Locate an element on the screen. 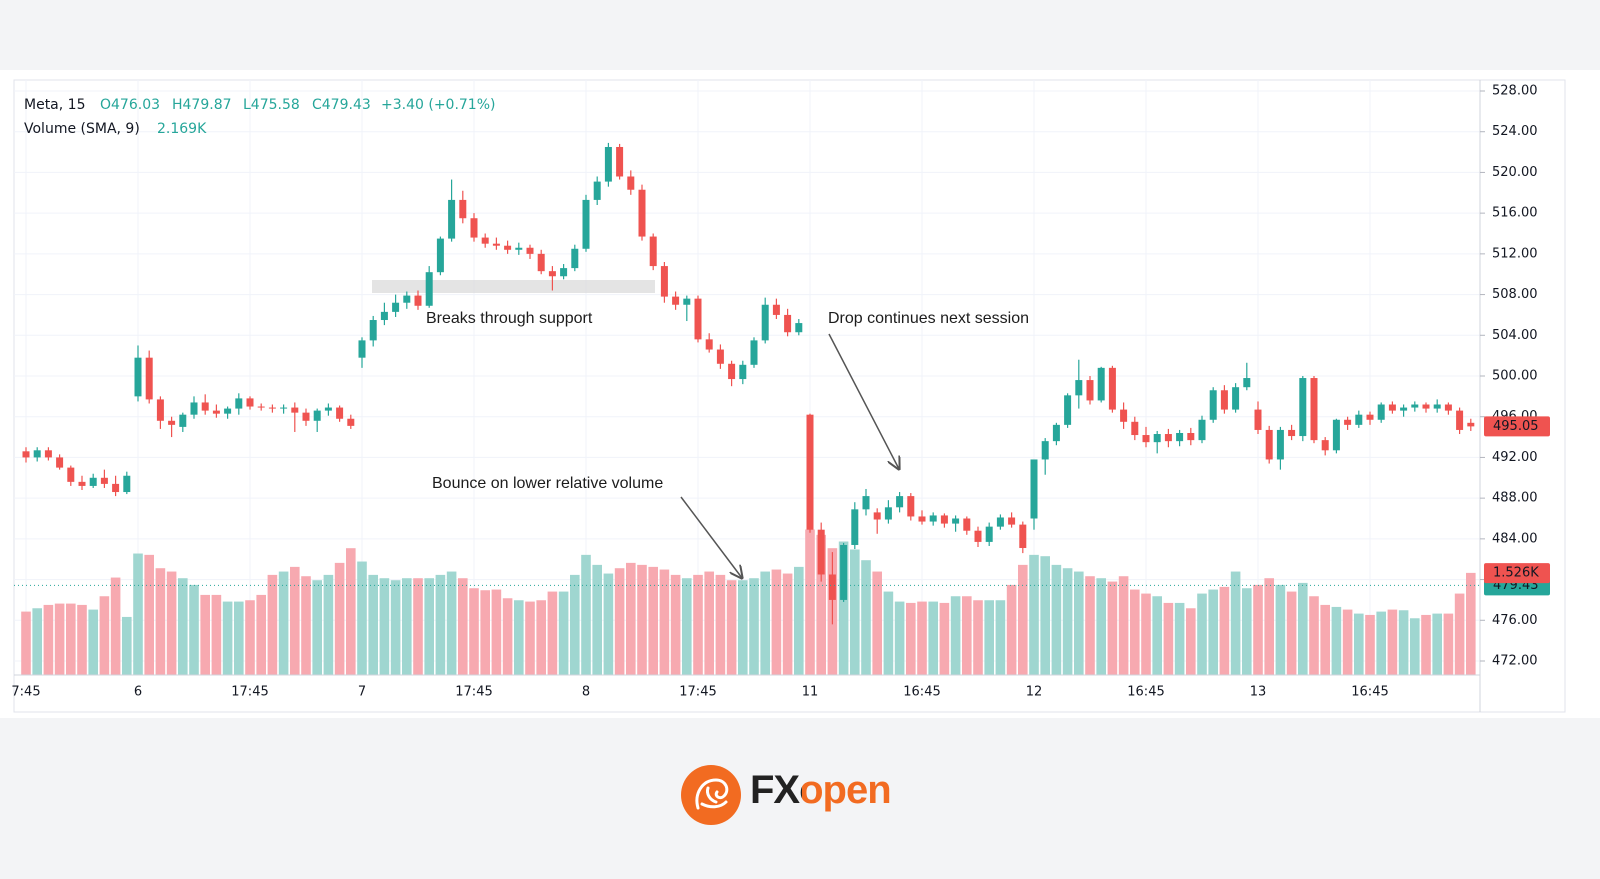 This screenshot has width=1600, height=879. last-price-badge is located at coordinates (1517, 426).